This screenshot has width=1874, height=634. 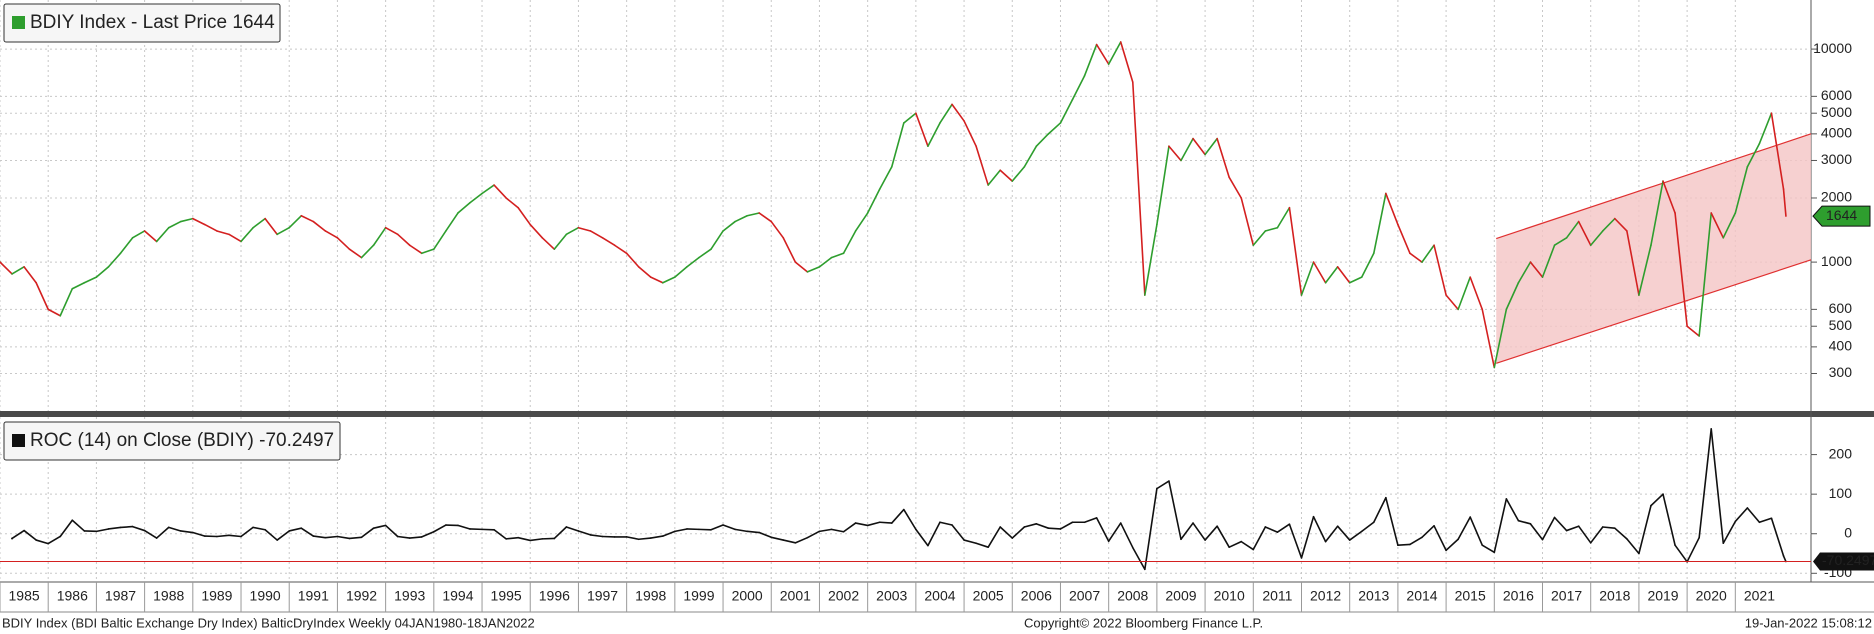 I want to click on last-value-label: 1644, so click(x=1841, y=215).